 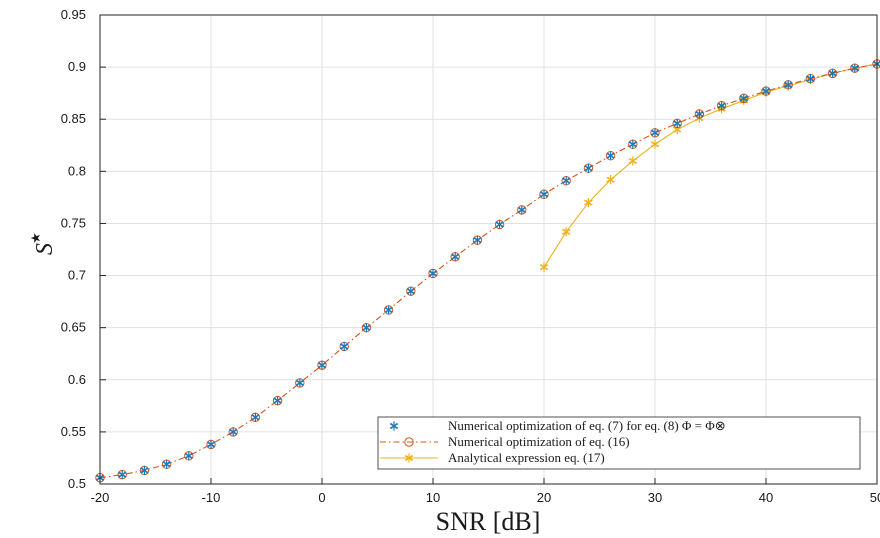 What do you see at coordinates (211, 497) in the screenshot?
I see `x-tick-label: -10` at bounding box center [211, 497].